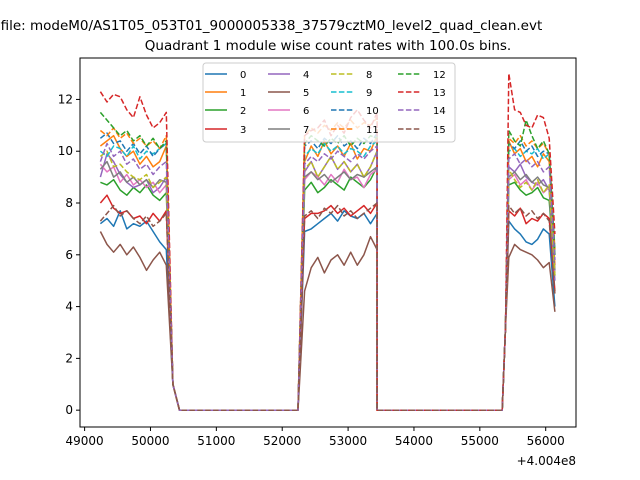 This screenshot has height=480, width=640. What do you see at coordinates (414, 441) in the screenshot?
I see `x-tick-label: 54000` at bounding box center [414, 441].